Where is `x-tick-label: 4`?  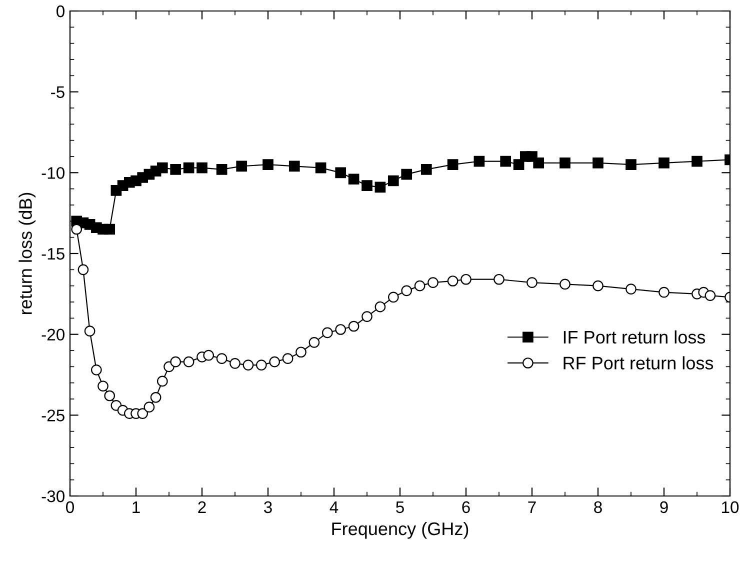
x-tick-label: 4 is located at coordinates (334, 507).